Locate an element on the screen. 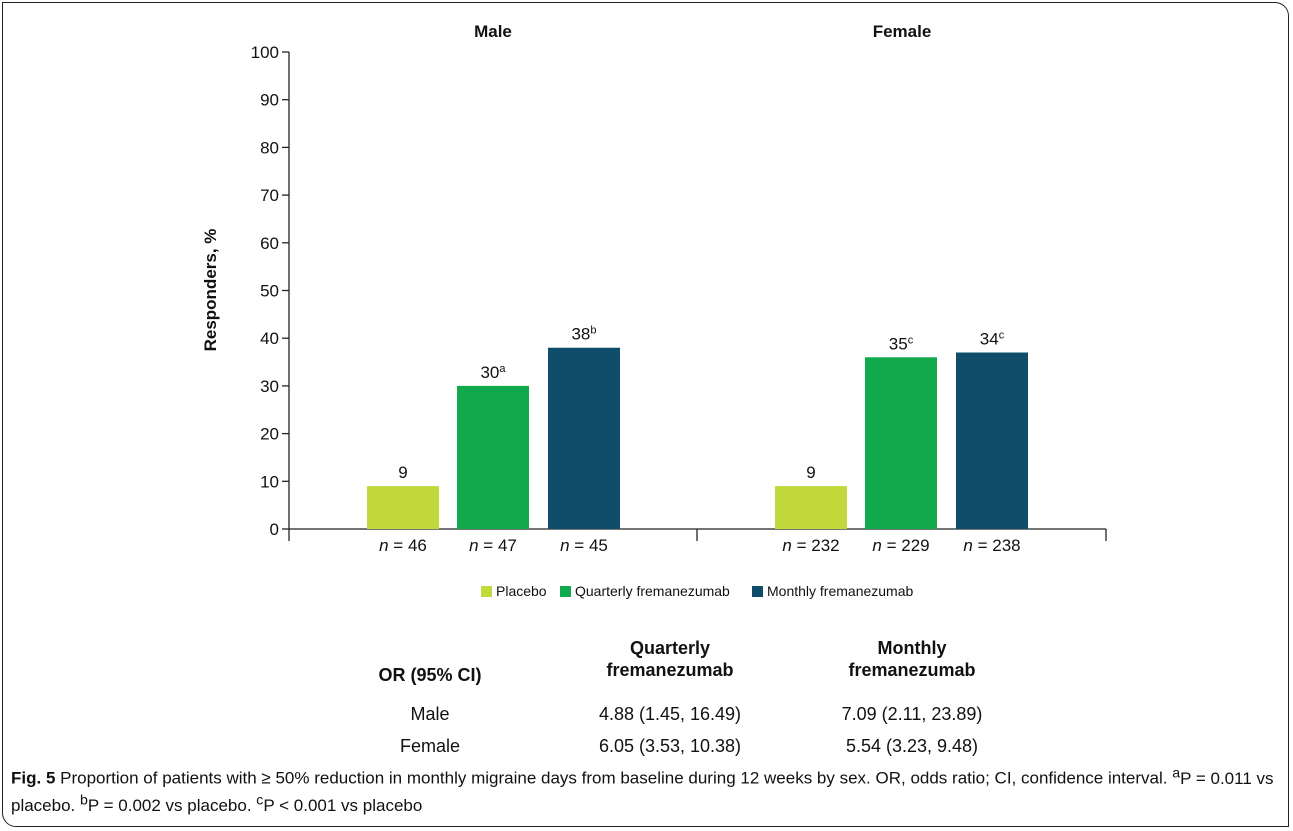  y-tick-label: 100 is located at coordinates (265, 52).